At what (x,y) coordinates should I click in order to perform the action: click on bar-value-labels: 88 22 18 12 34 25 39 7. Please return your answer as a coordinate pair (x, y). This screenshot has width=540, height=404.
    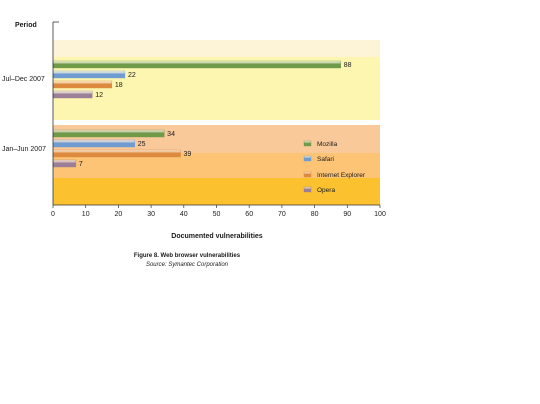
    Looking at the image, I should click on (215, 115).